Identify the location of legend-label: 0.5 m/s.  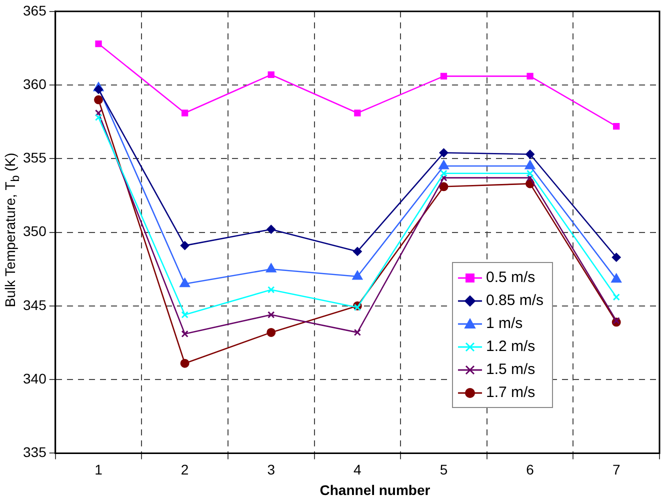
(511, 277).